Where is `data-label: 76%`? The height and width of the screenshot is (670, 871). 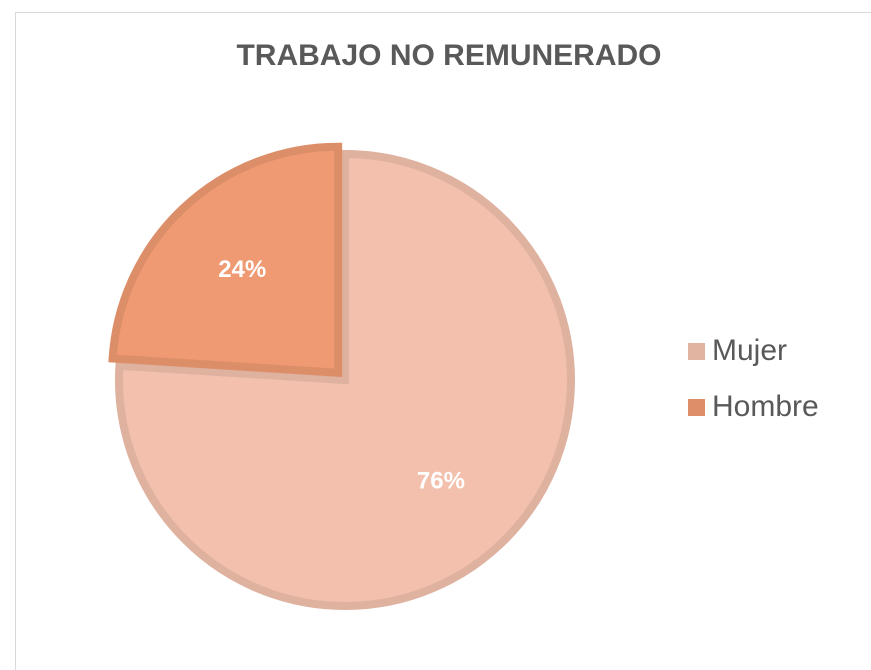 data-label: 76% is located at coordinates (441, 480).